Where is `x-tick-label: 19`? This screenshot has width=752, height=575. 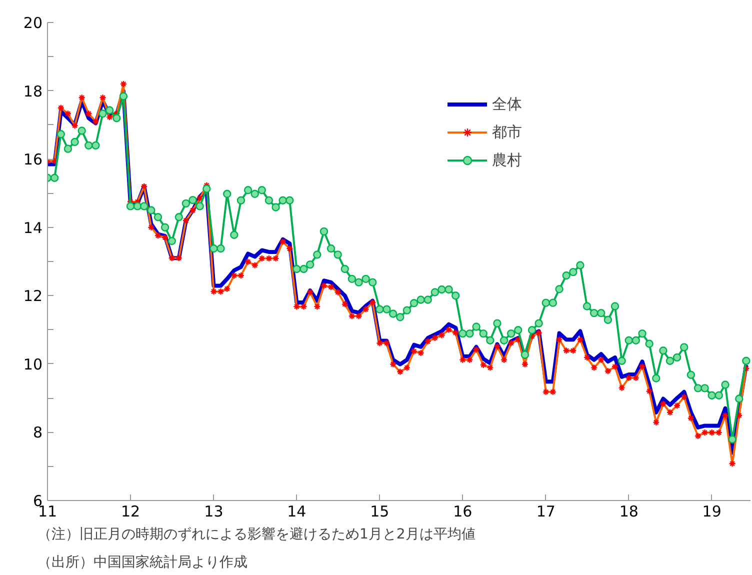
x-tick-label: 19 is located at coordinates (712, 511).